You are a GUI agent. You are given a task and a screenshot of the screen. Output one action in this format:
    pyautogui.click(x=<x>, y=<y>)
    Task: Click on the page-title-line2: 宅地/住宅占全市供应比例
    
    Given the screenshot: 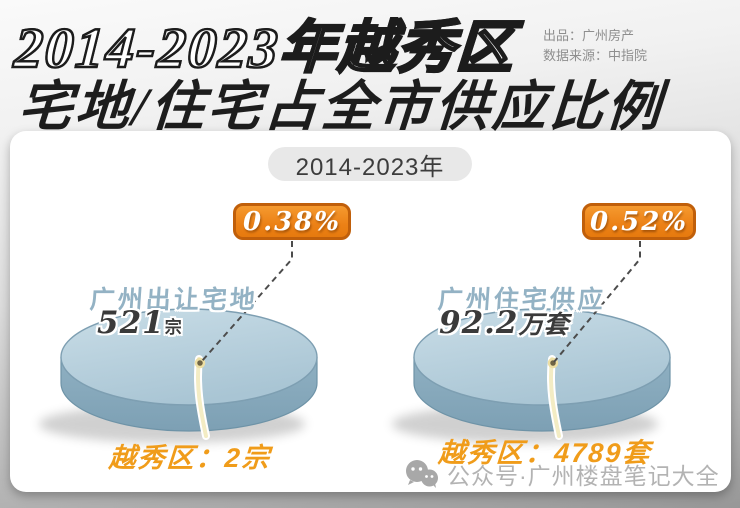 What is the action you would take?
    pyautogui.click(x=341, y=107)
    